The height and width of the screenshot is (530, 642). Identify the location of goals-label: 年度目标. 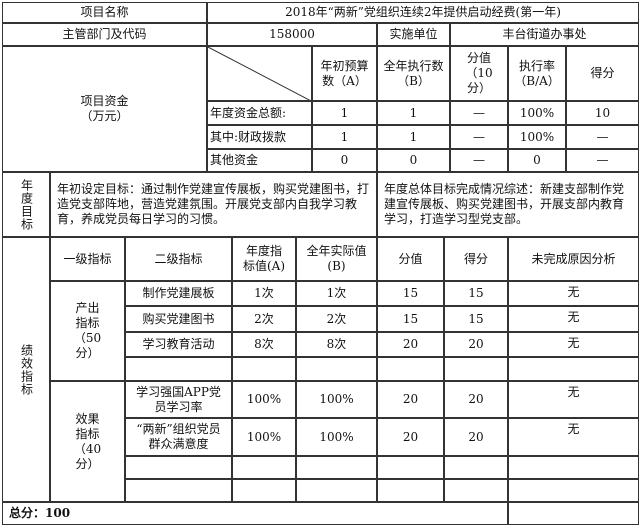
(26, 204).